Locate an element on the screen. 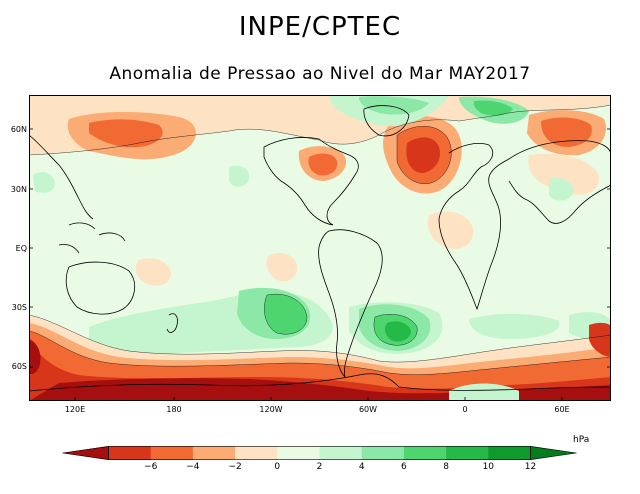 The height and width of the screenshot is (494, 640). colorbar-tick-label: −6 is located at coordinates (151, 467).